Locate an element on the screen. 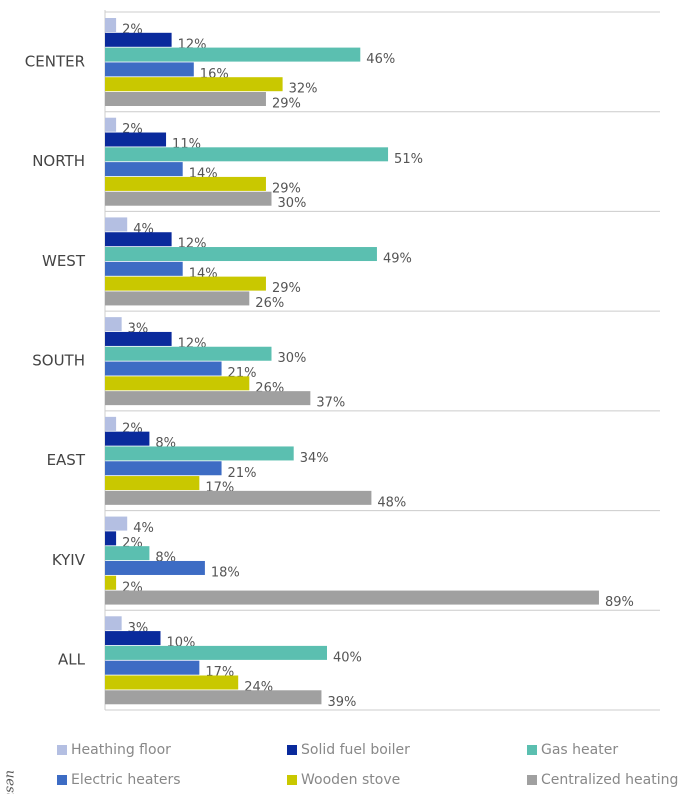 The height and width of the screenshot is (794, 679). category-label: ALL is located at coordinates (72, 660).